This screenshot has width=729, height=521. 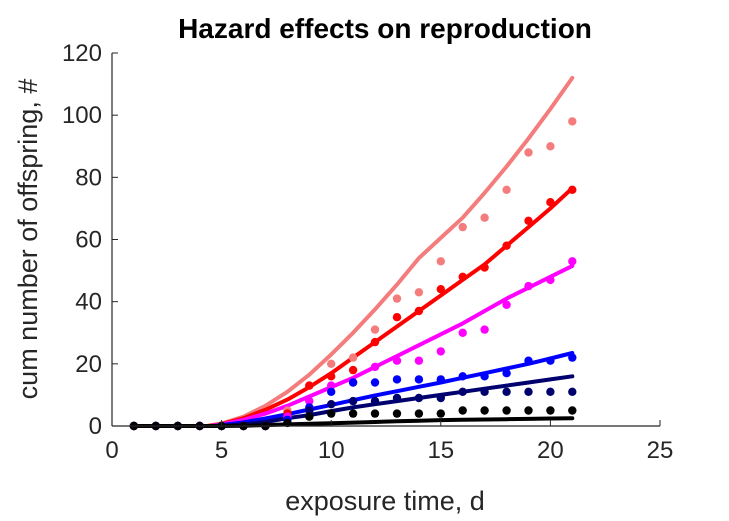 What do you see at coordinates (88, 302) in the screenshot?
I see `y-tick-label: 40` at bounding box center [88, 302].